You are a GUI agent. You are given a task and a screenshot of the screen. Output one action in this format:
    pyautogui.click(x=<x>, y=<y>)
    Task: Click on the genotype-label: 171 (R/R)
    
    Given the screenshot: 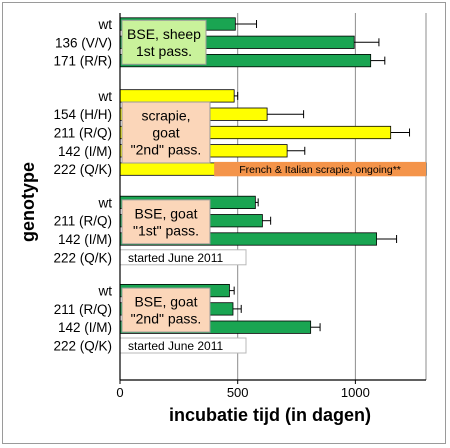 What is the action you would take?
    pyautogui.click(x=82, y=61)
    